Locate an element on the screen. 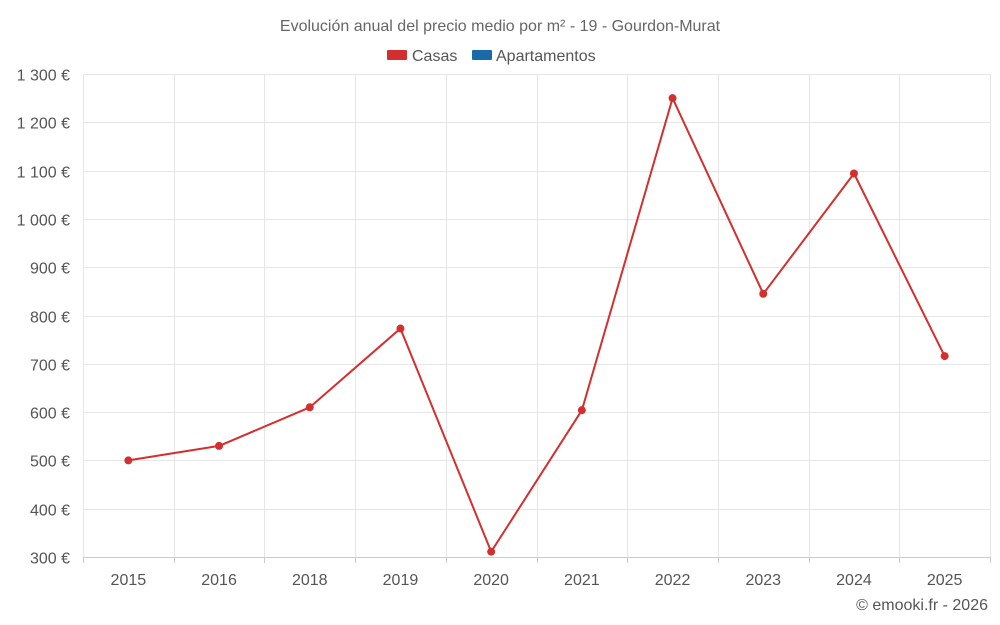 Image resolution: width=1000 pixels, height=625 pixels. legend-item-casas: Casas is located at coordinates (422, 56).